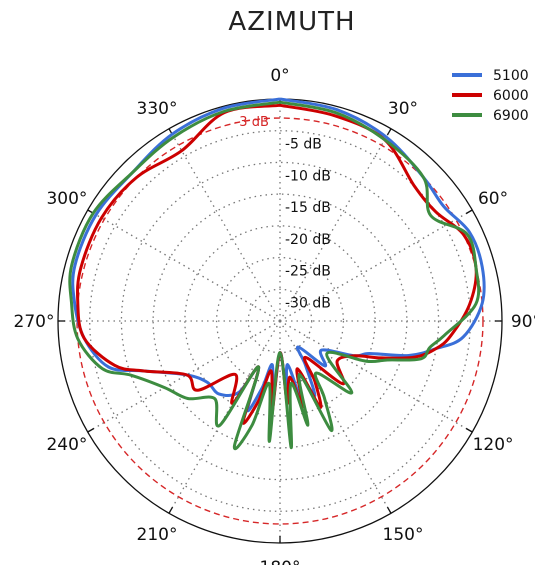 Image resolution: width=535 pixels, height=565 pixels. Describe the element at coordinates (523, 322) in the screenshot. I see `angle-label: 90°` at that location.